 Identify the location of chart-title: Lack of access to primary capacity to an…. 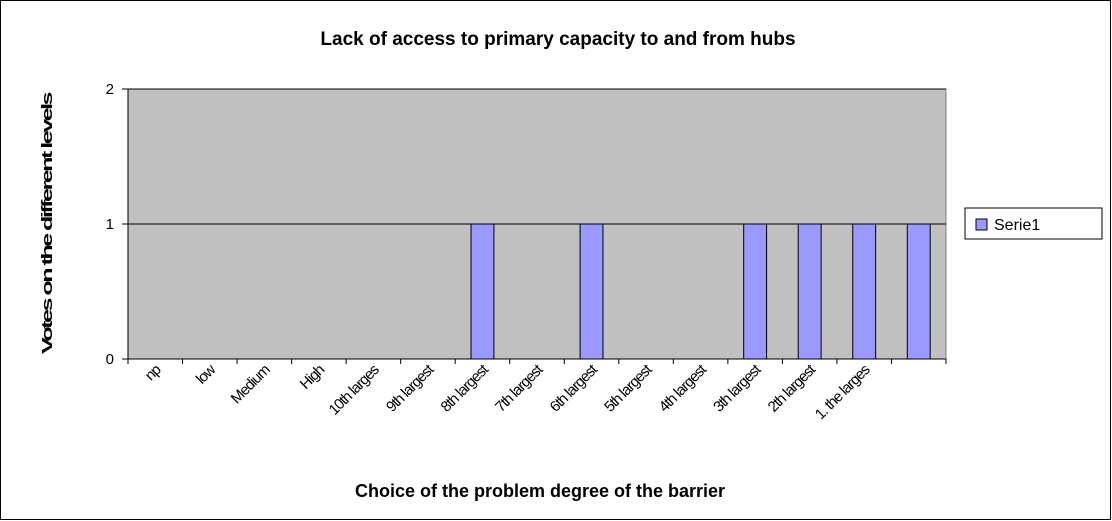
(557, 39).